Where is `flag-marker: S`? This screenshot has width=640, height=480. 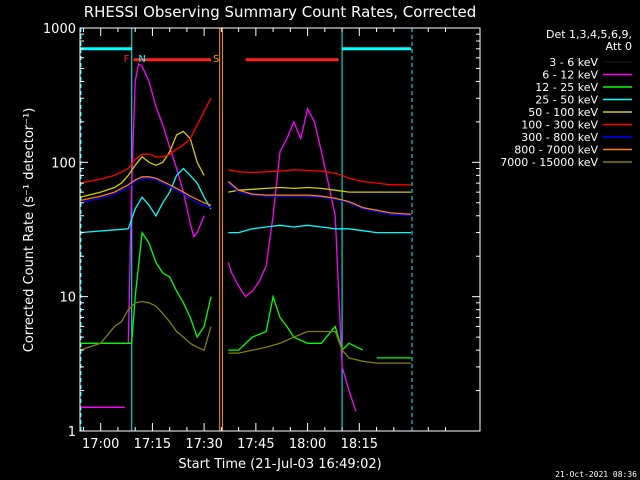 flag-marker: S is located at coordinates (216, 59).